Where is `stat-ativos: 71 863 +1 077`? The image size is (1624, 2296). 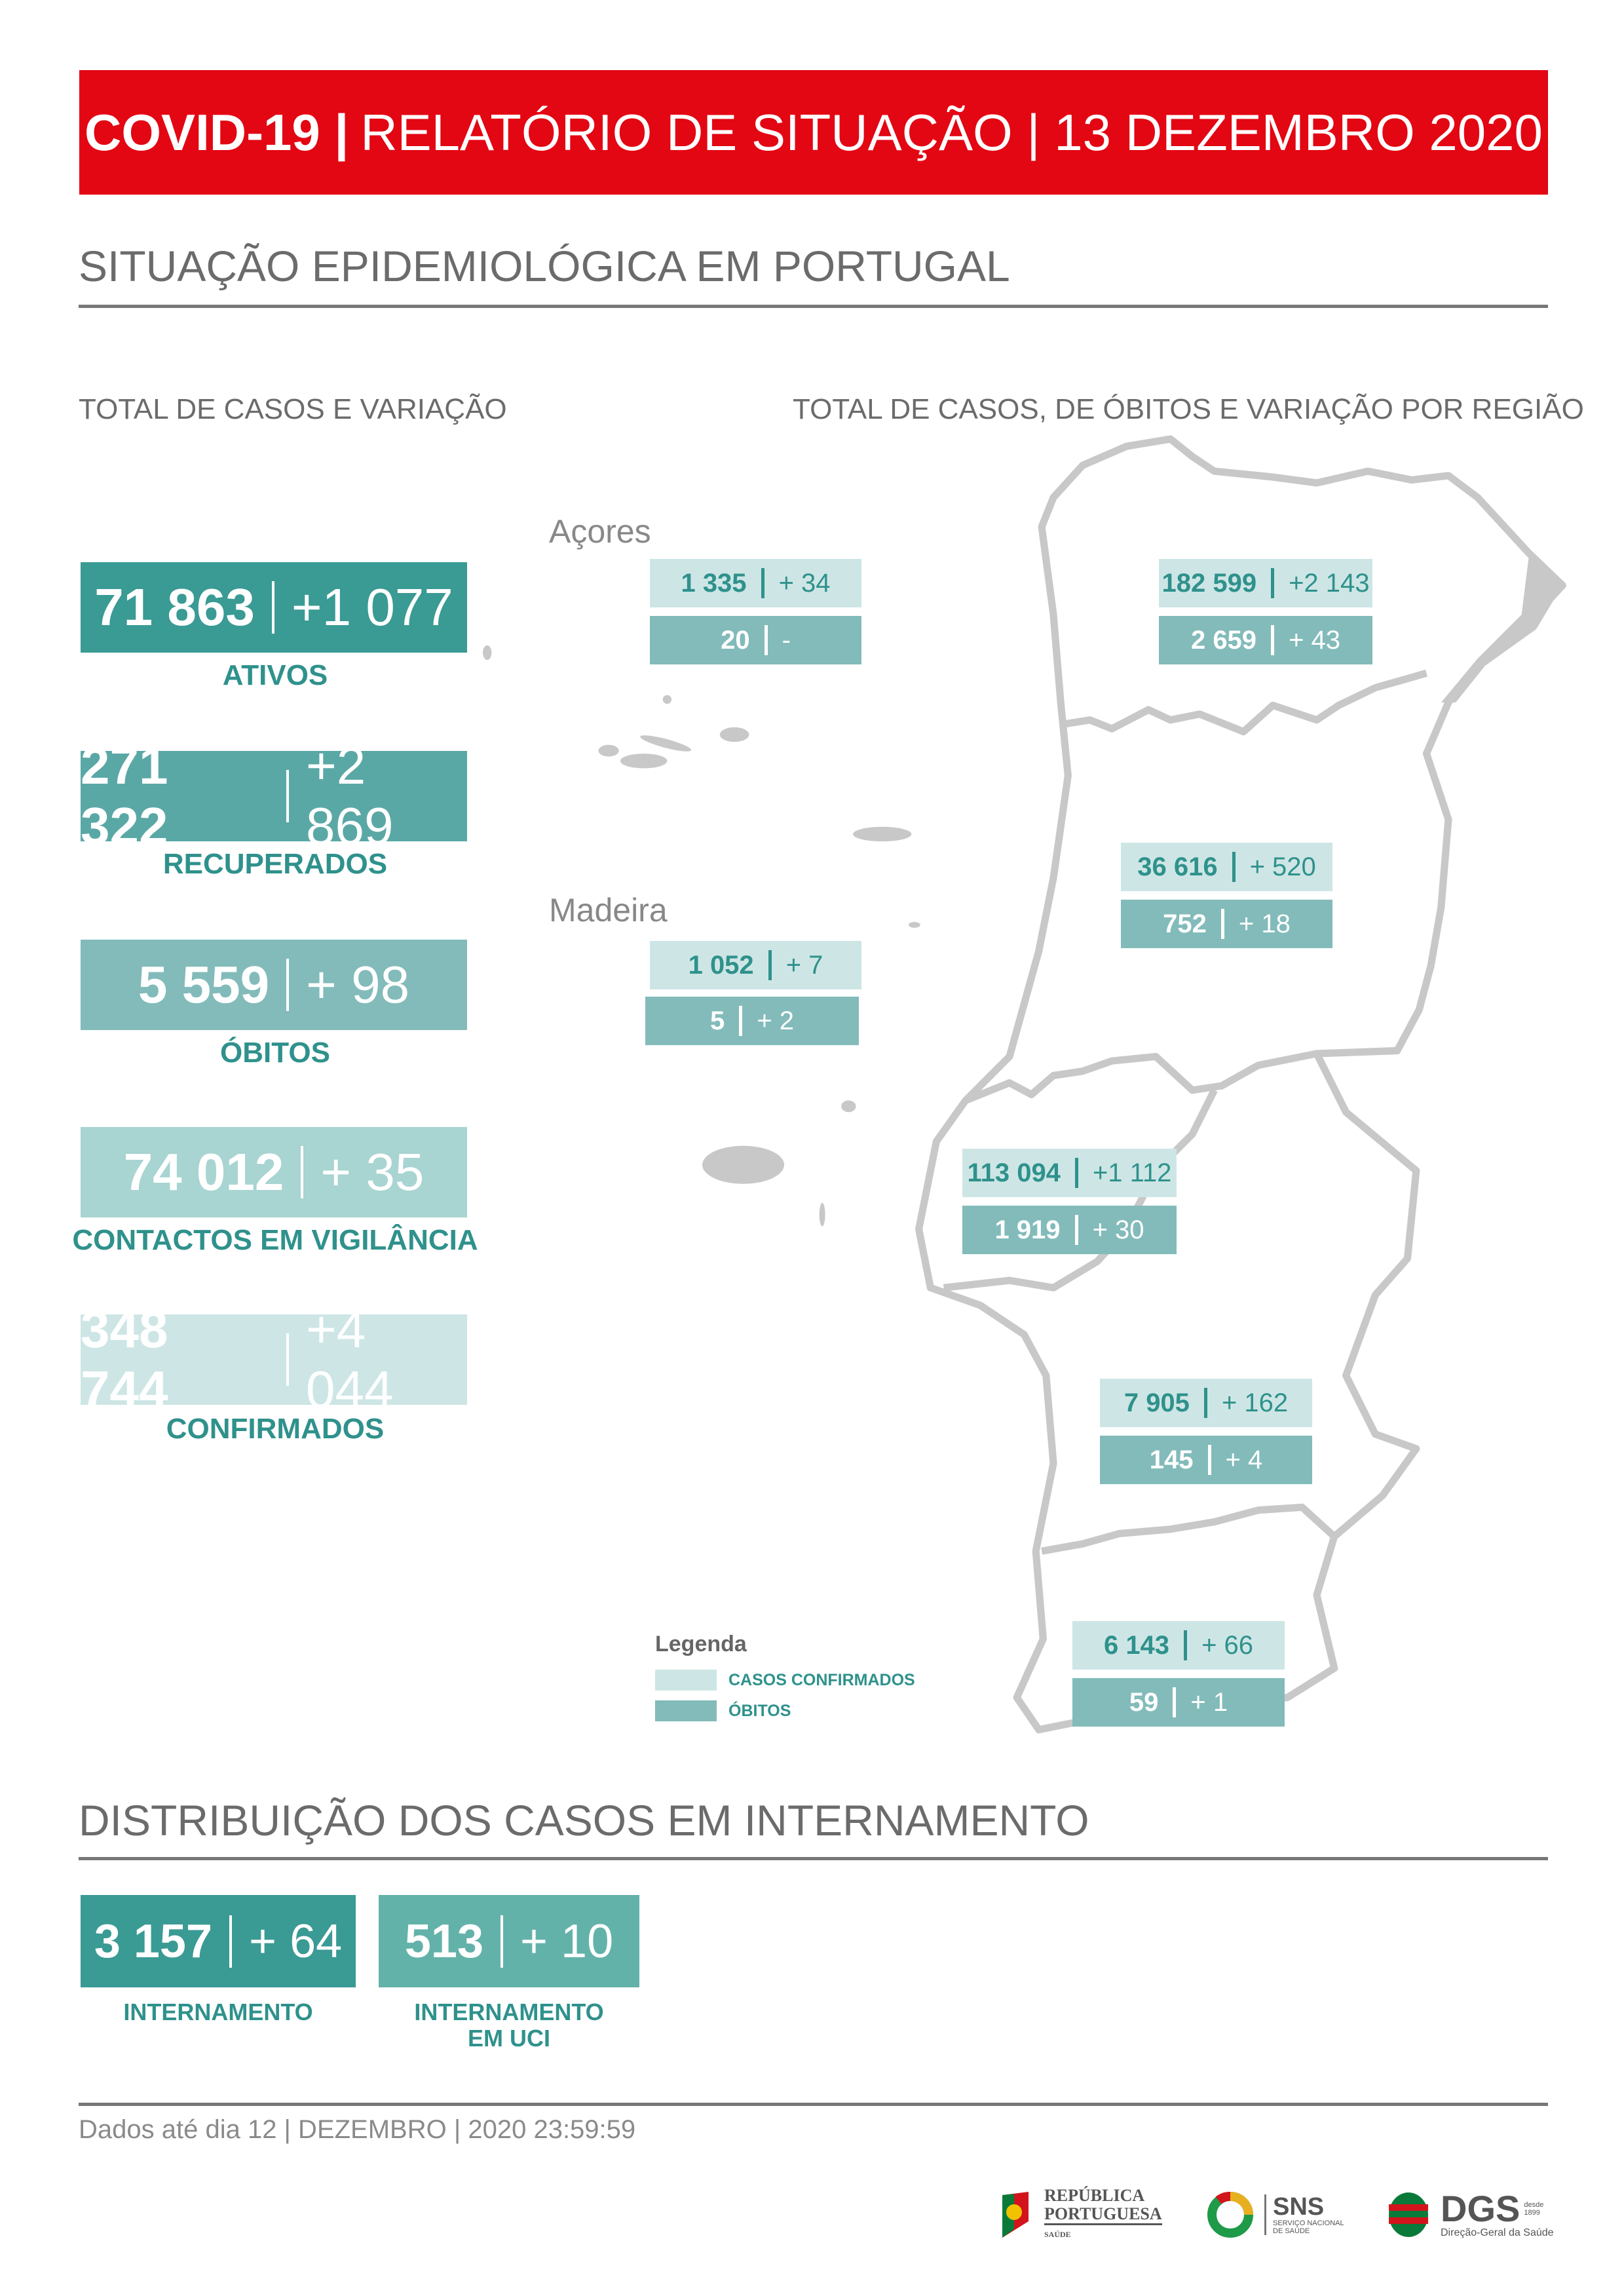
stat-ativos: 71 863 +1 077 is located at coordinates (274, 607).